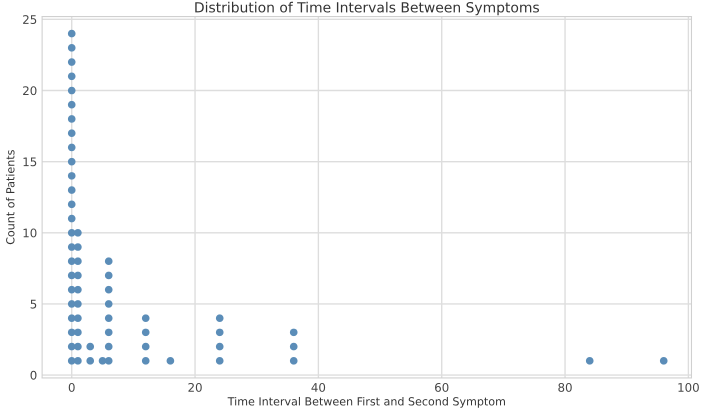  I want to click on y-tick-label: 25, so click(29, 19).